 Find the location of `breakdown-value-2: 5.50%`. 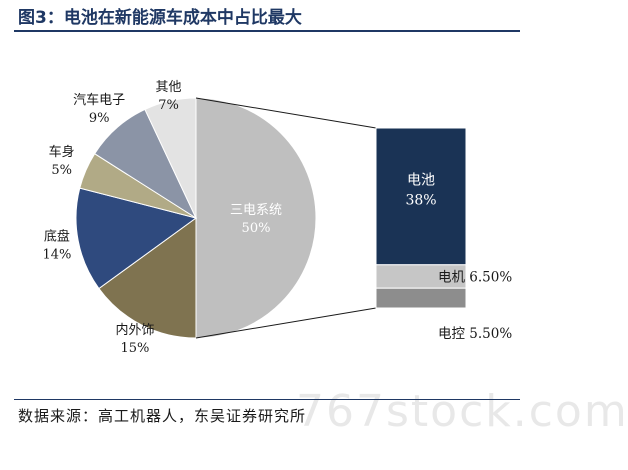

breakdown-value-2: 5.50% is located at coordinates (490, 334).